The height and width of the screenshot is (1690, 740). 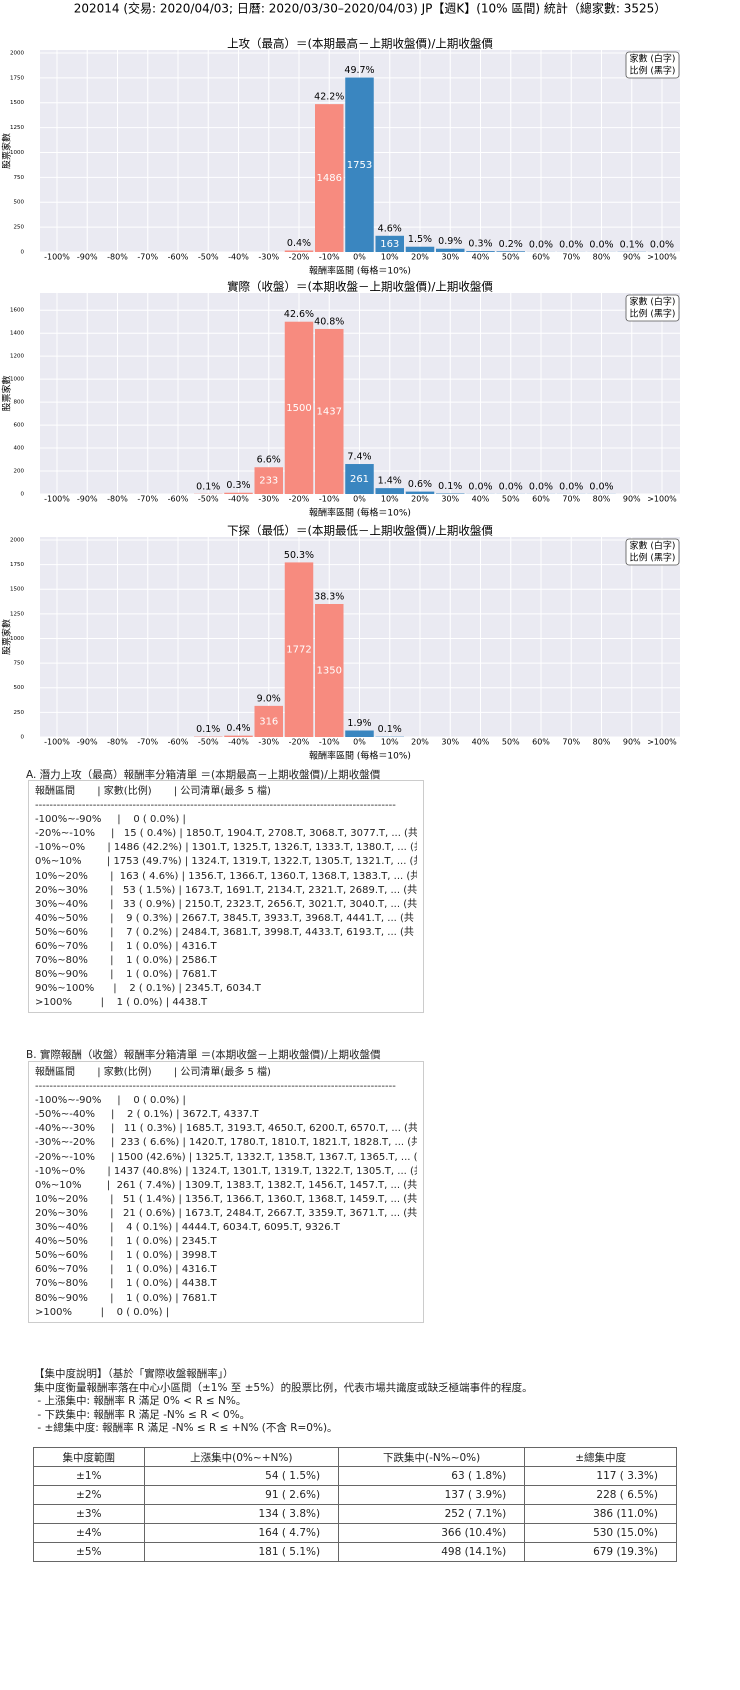 I want to click on table-cell: 134 ( 3.8%), so click(x=241, y=1514).